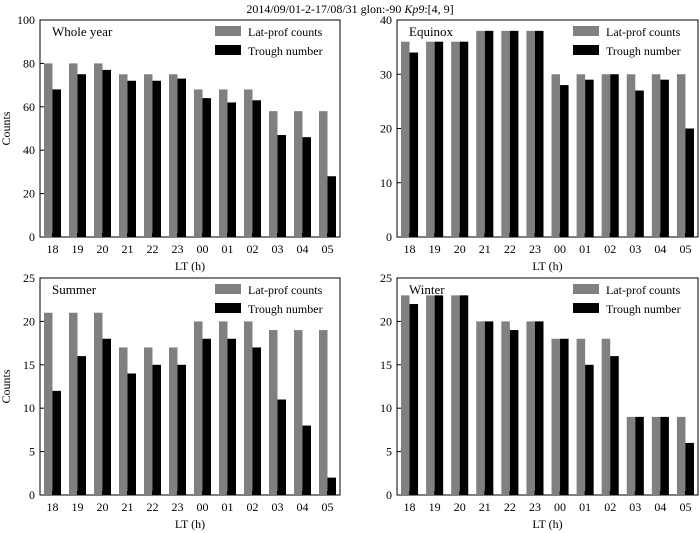 This screenshot has height=533, width=700. I want to click on x-tick-label: 21, so click(485, 249).